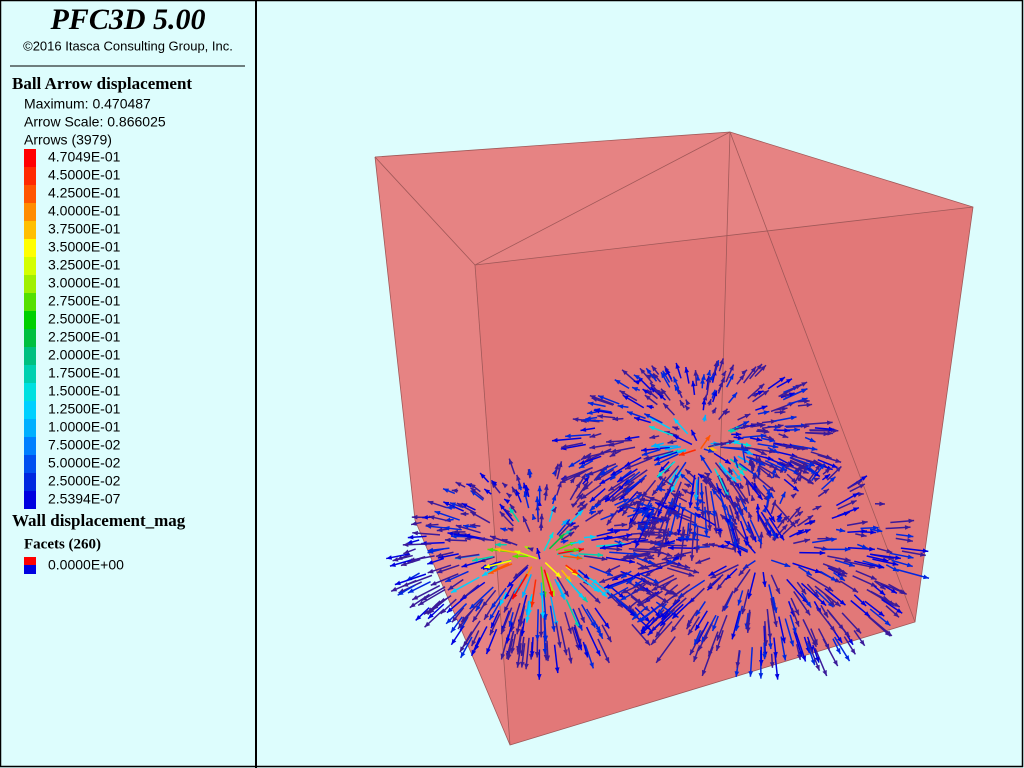 The width and height of the screenshot is (1024, 768). I want to click on arrow-shaft, so click(813, 594).